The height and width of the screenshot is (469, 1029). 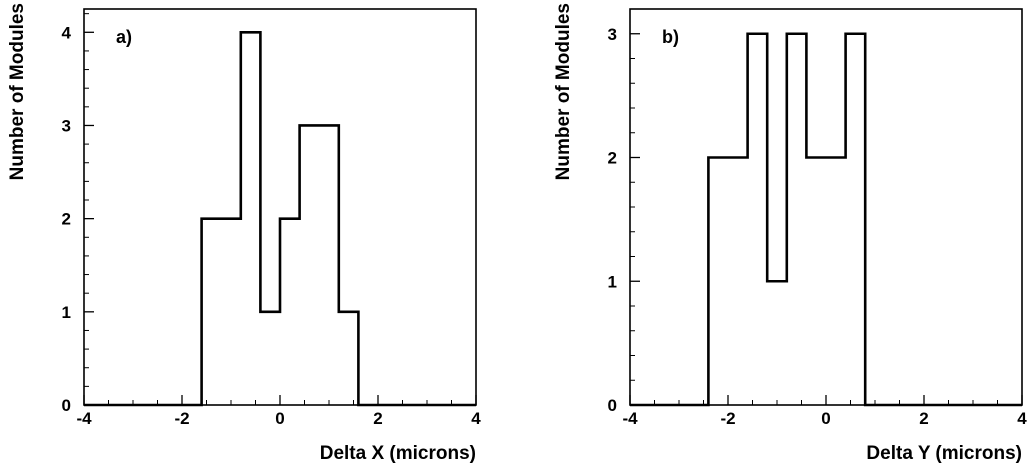 What do you see at coordinates (67, 32) in the screenshot?
I see `y-tick-label-a: 4` at bounding box center [67, 32].